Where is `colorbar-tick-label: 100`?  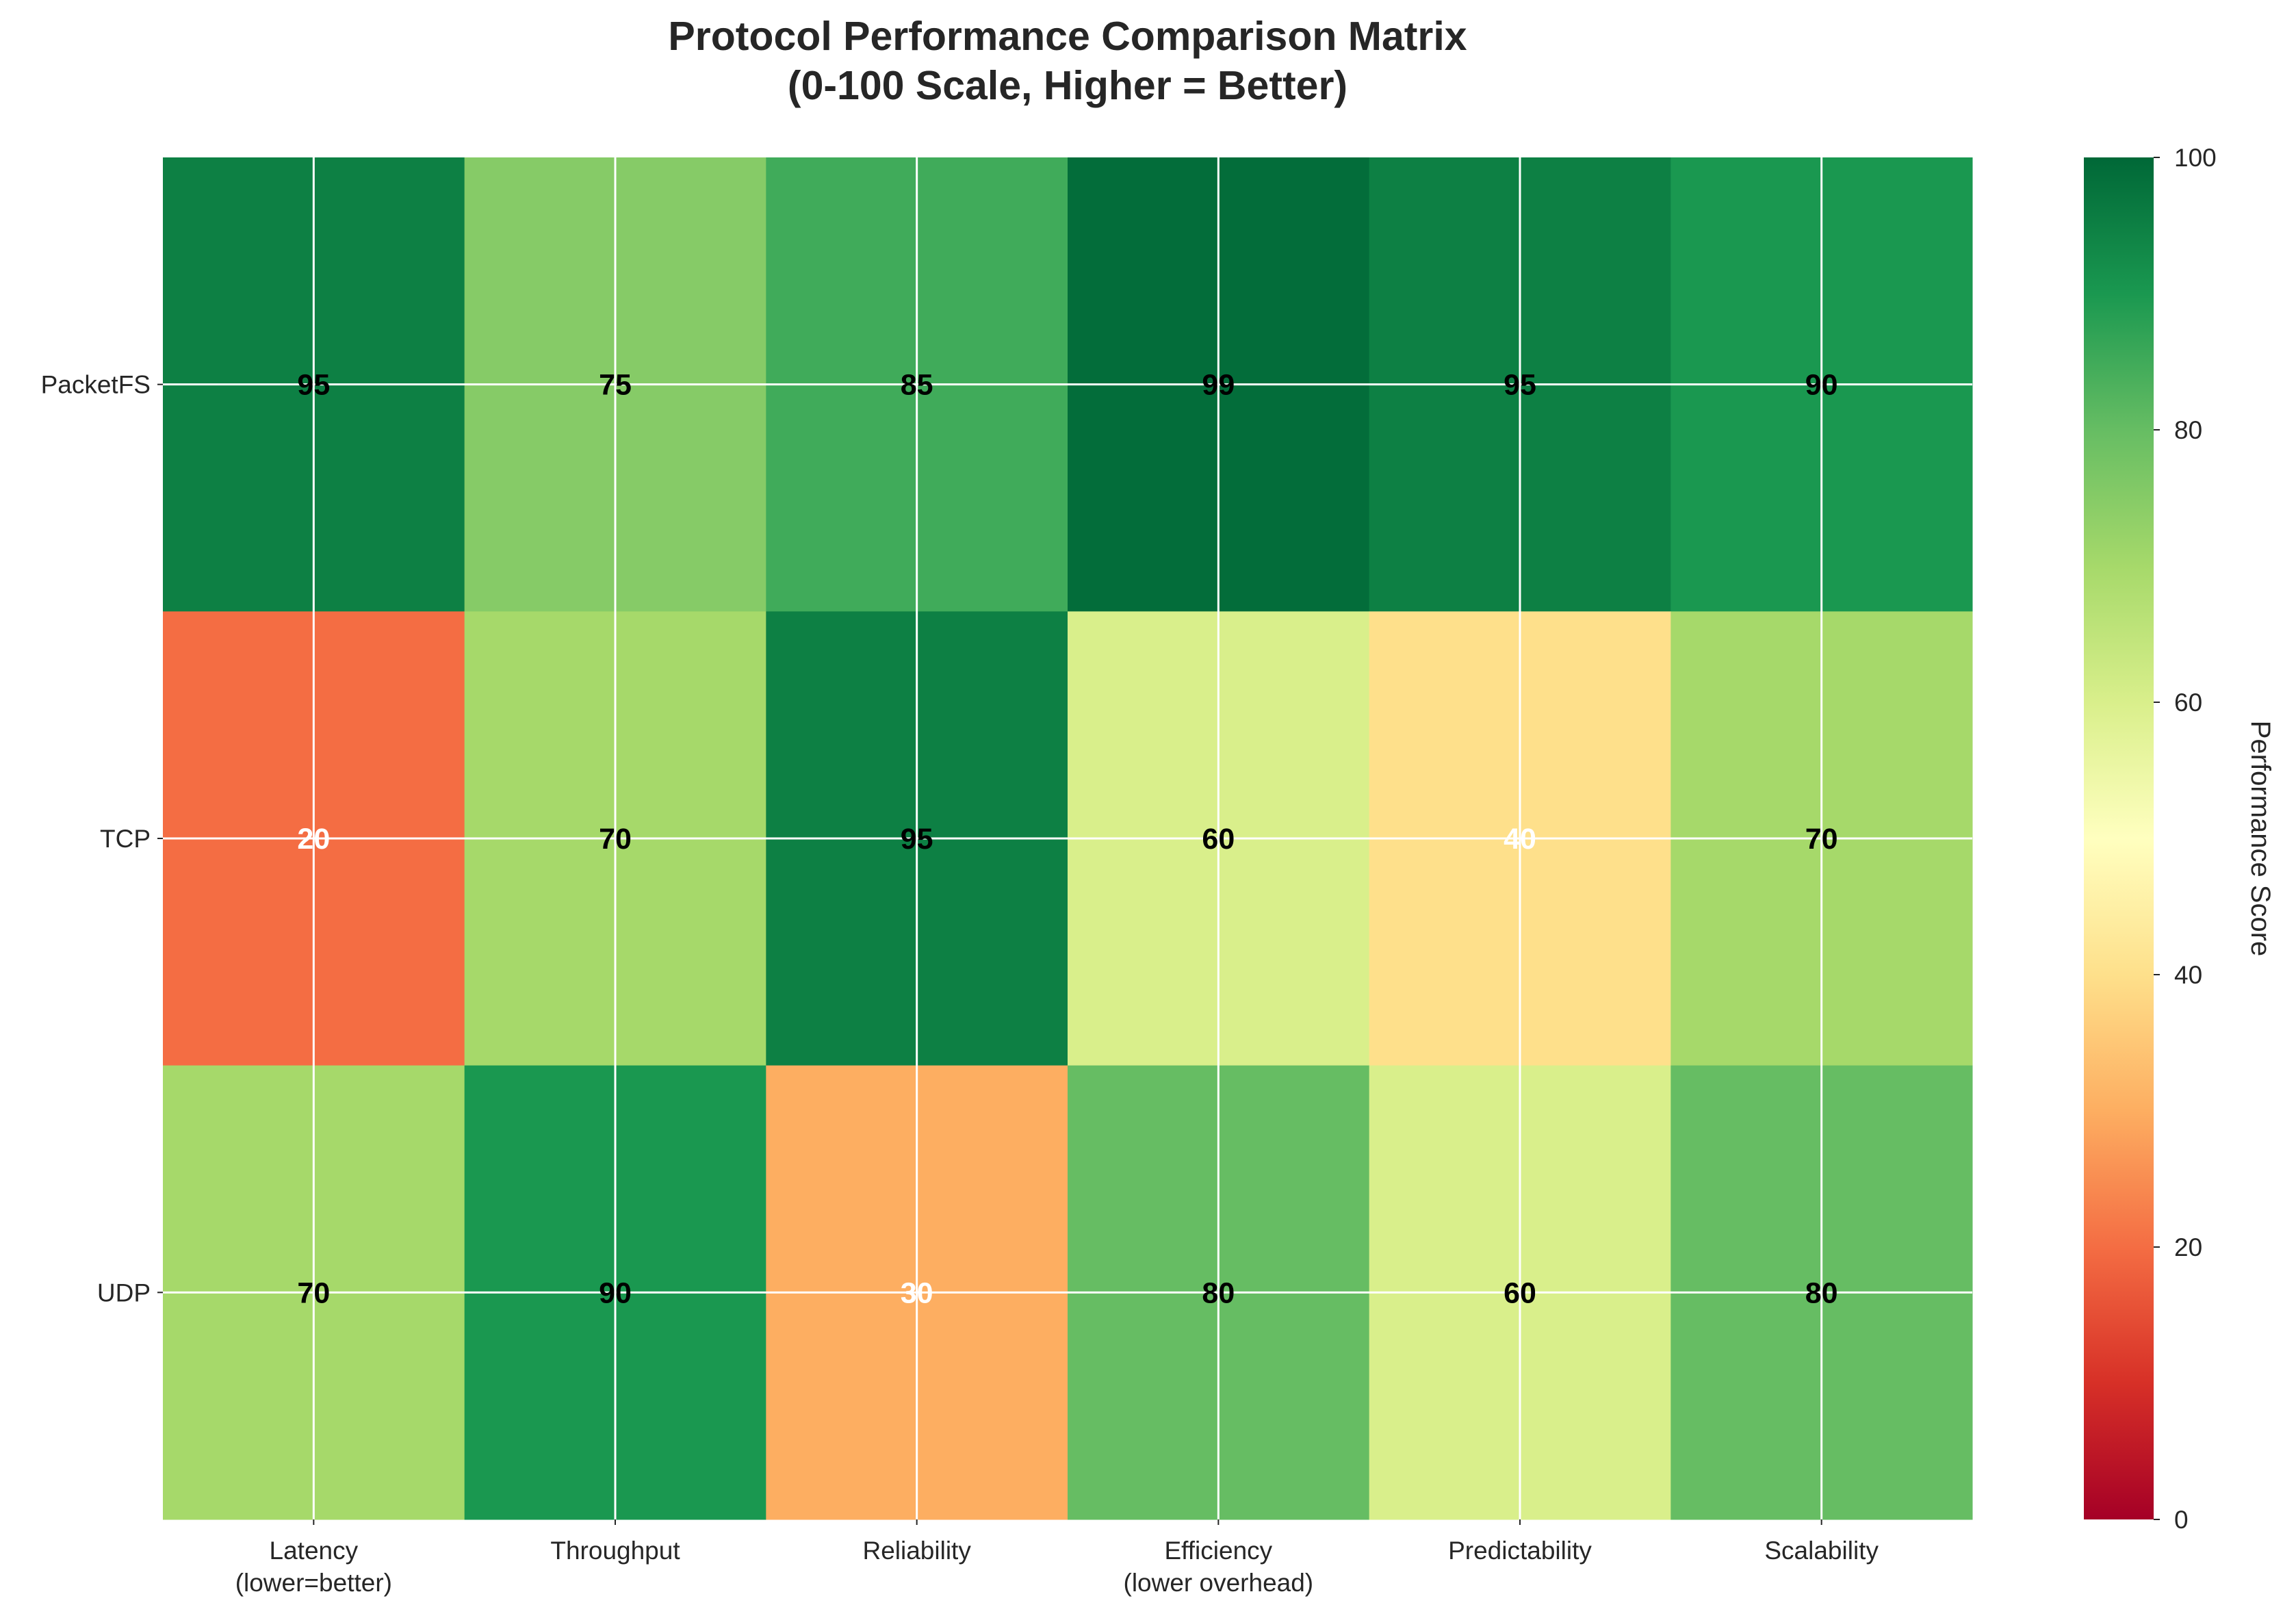
colorbar-tick-label: 100 is located at coordinates (2195, 158).